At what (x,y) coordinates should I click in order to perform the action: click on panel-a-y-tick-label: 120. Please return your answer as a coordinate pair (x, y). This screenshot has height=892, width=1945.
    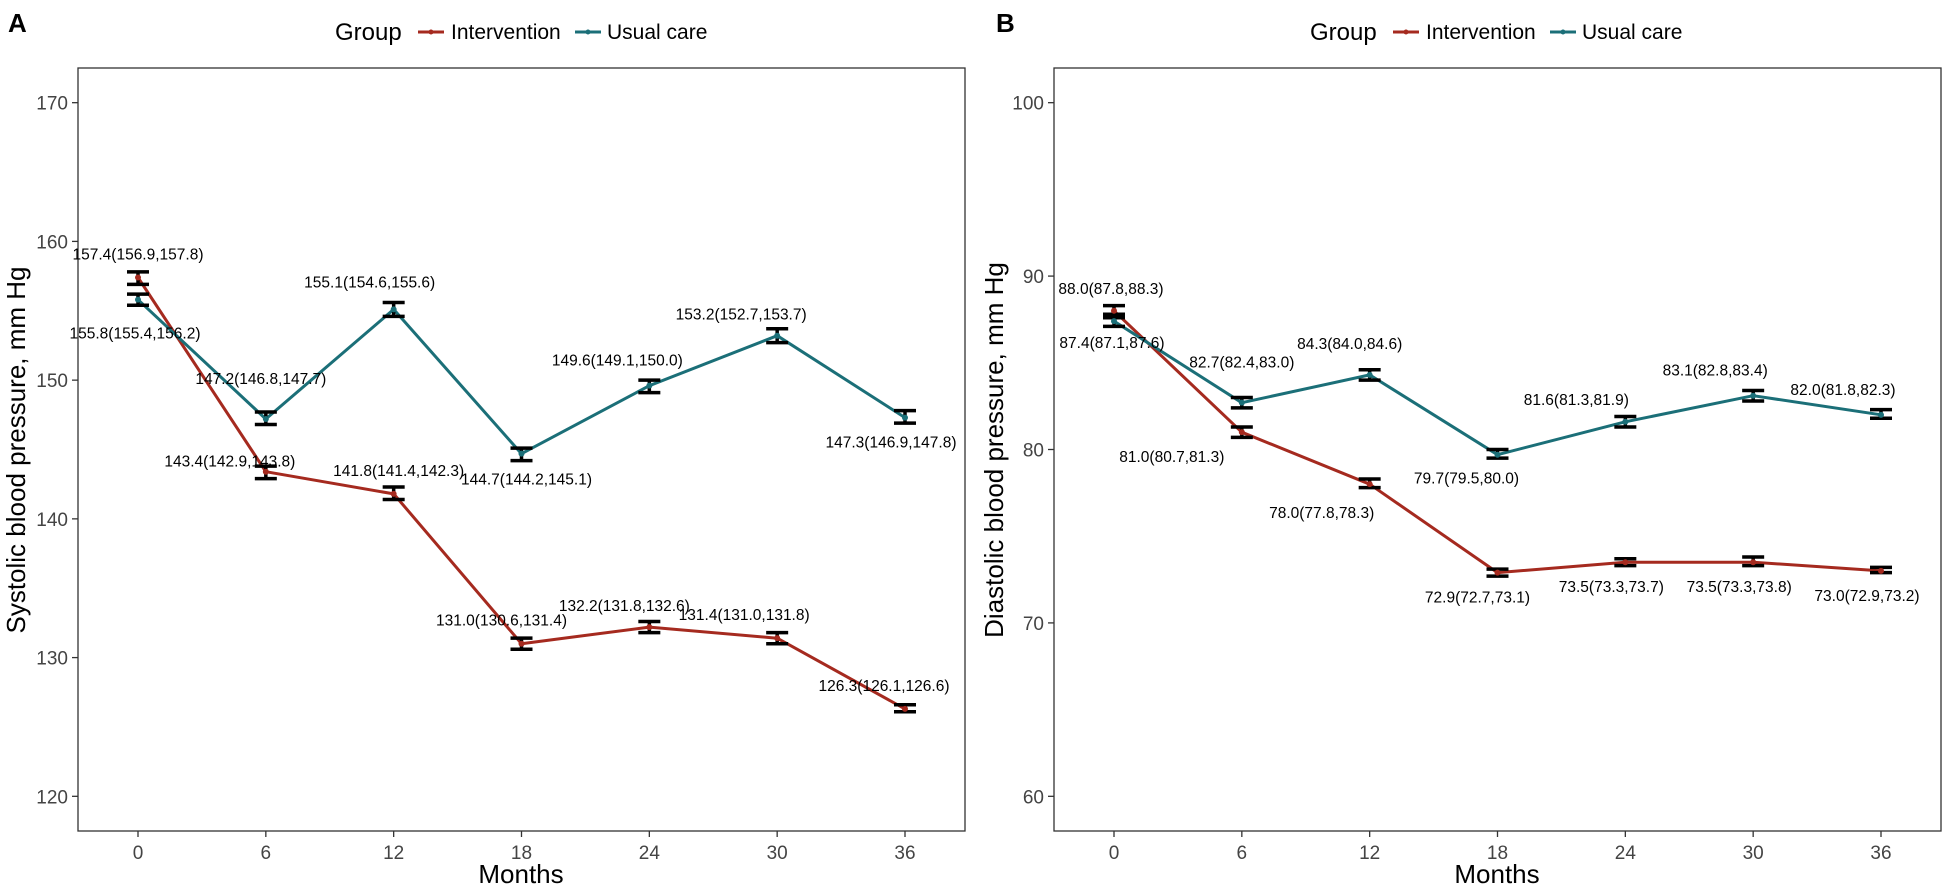
    Looking at the image, I should click on (52, 797).